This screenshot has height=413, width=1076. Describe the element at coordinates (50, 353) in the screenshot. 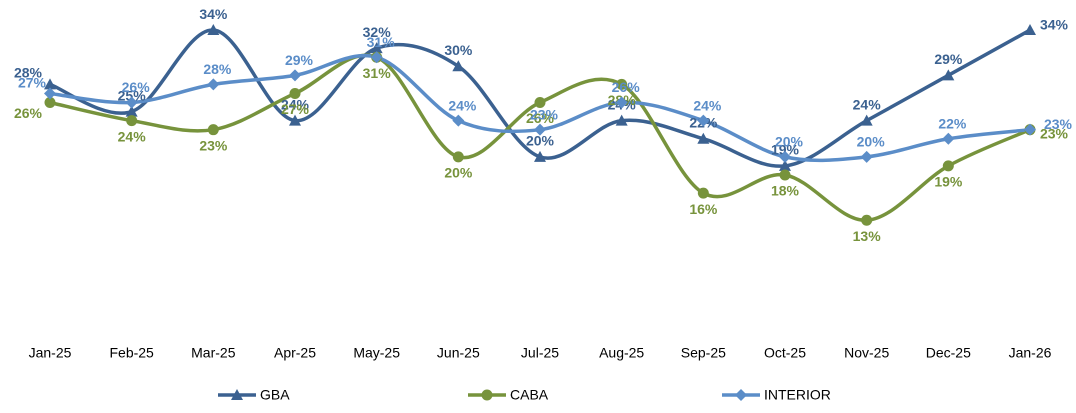

I see `x-tick-label: Jan-25` at that location.